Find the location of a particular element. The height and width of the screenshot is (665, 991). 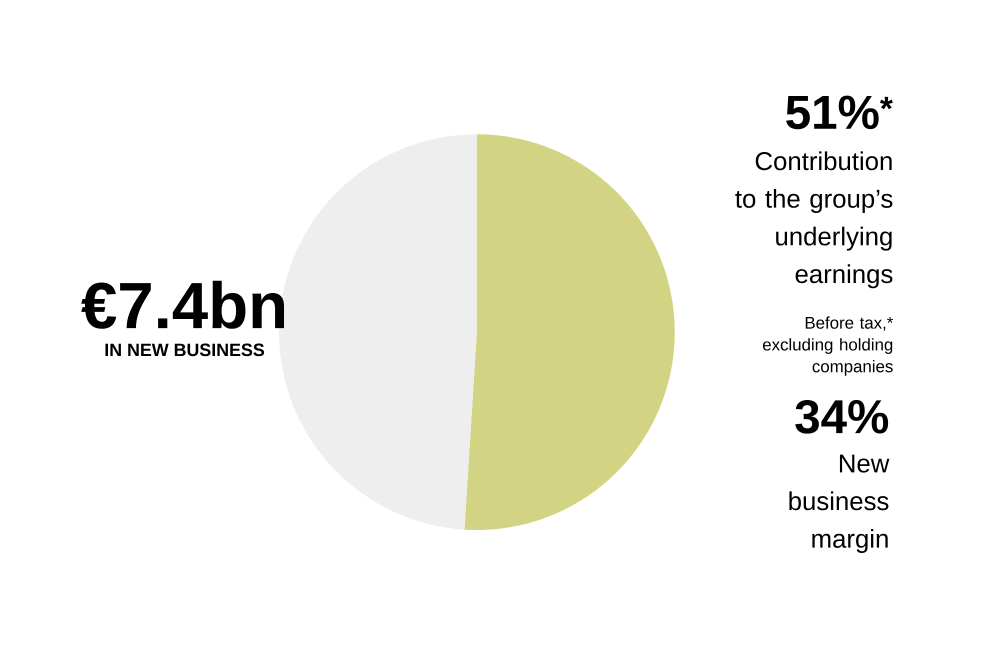

slice-label: Contribution to the group’s underlying earnings is located at coordinates (813, 219).